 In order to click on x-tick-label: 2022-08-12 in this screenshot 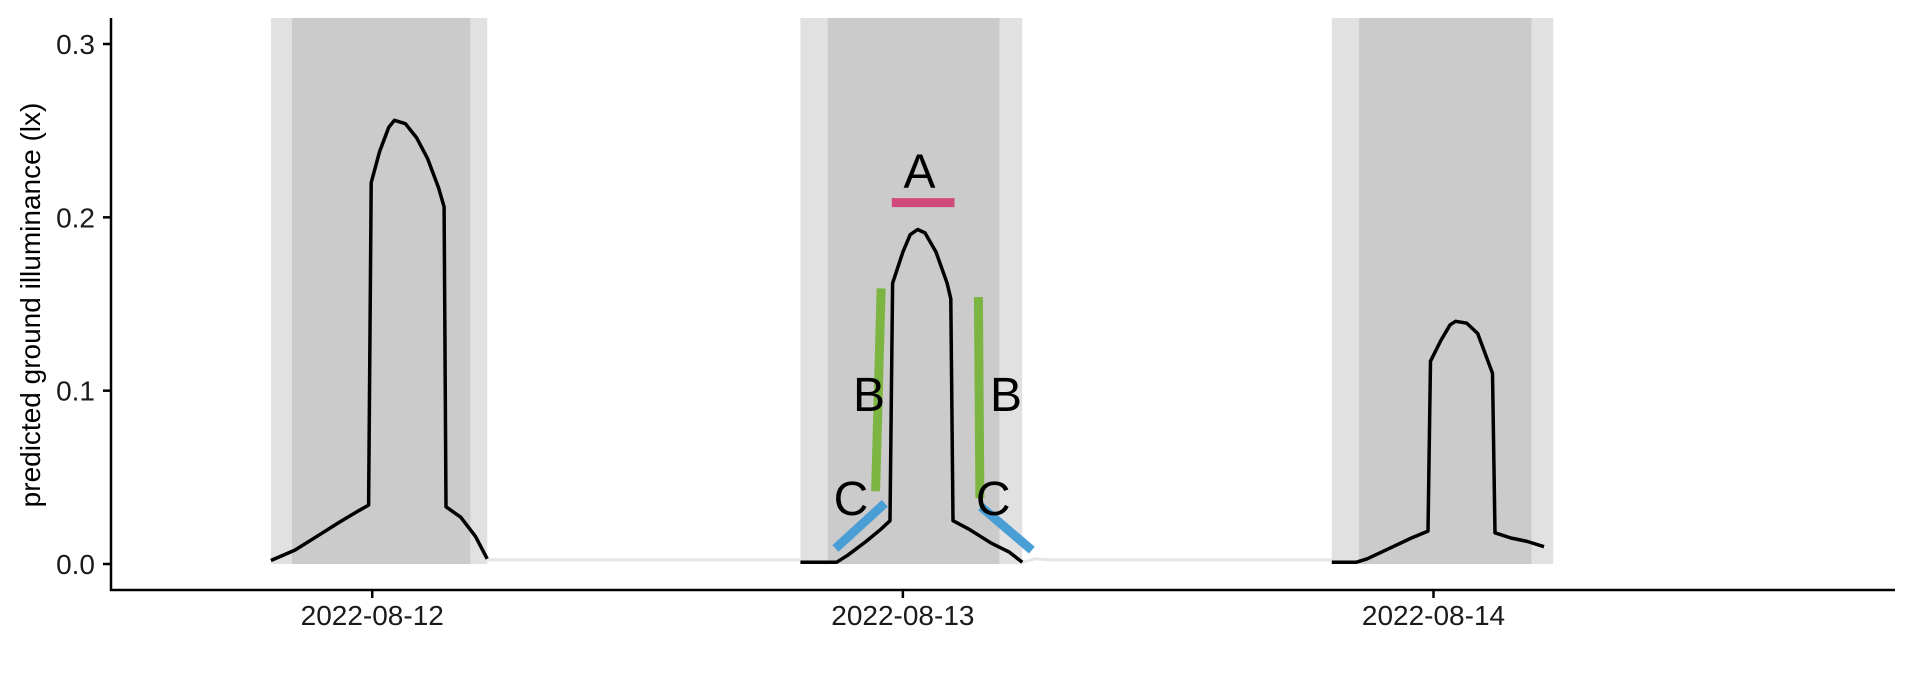, I will do `click(372, 615)`.